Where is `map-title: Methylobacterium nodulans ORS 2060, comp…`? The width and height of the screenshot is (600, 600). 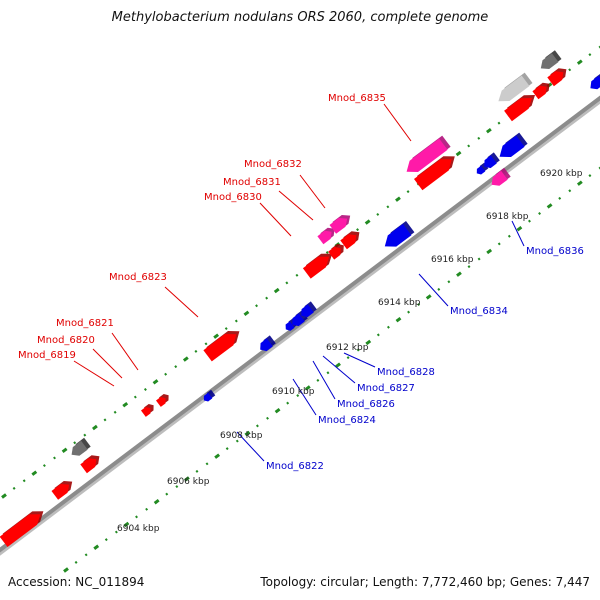
map-title: Methylobacterium nodulans ORS 2060, comp… is located at coordinates (300, 17).